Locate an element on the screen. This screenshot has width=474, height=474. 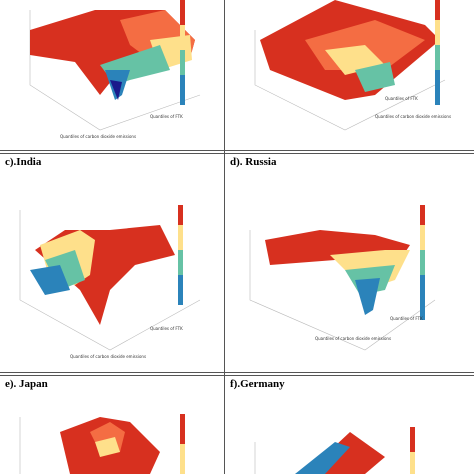
panel-b-axes is located at coordinates (350, 80).